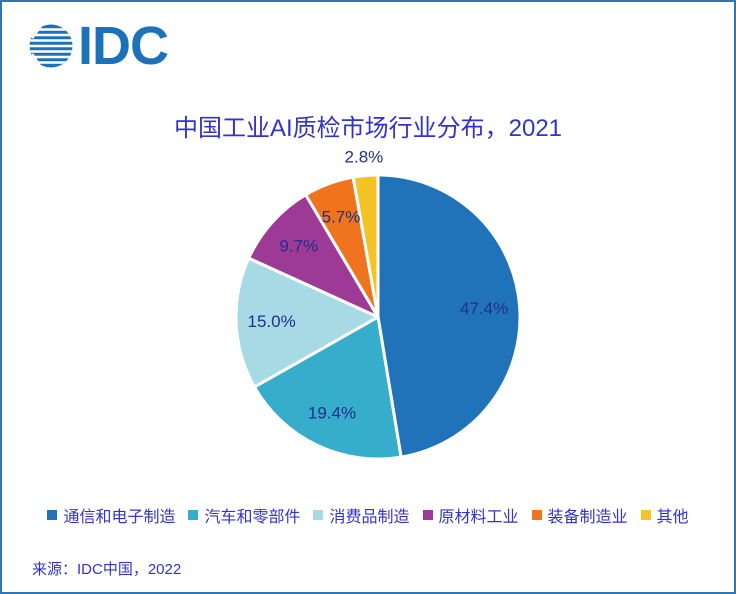 The width and height of the screenshot is (736, 594). What do you see at coordinates (484, 308) in the screenshot?
I see `pie-label-1: 47.4%` at bounding box center [484, 308].